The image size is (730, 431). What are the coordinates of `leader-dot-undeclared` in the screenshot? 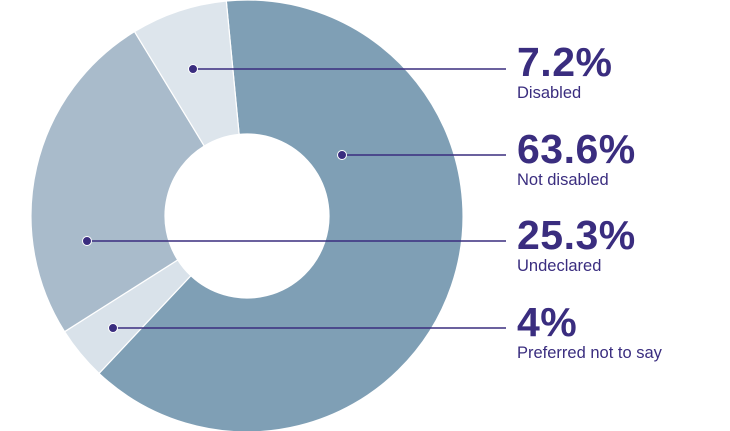 It's located at (87, 241).